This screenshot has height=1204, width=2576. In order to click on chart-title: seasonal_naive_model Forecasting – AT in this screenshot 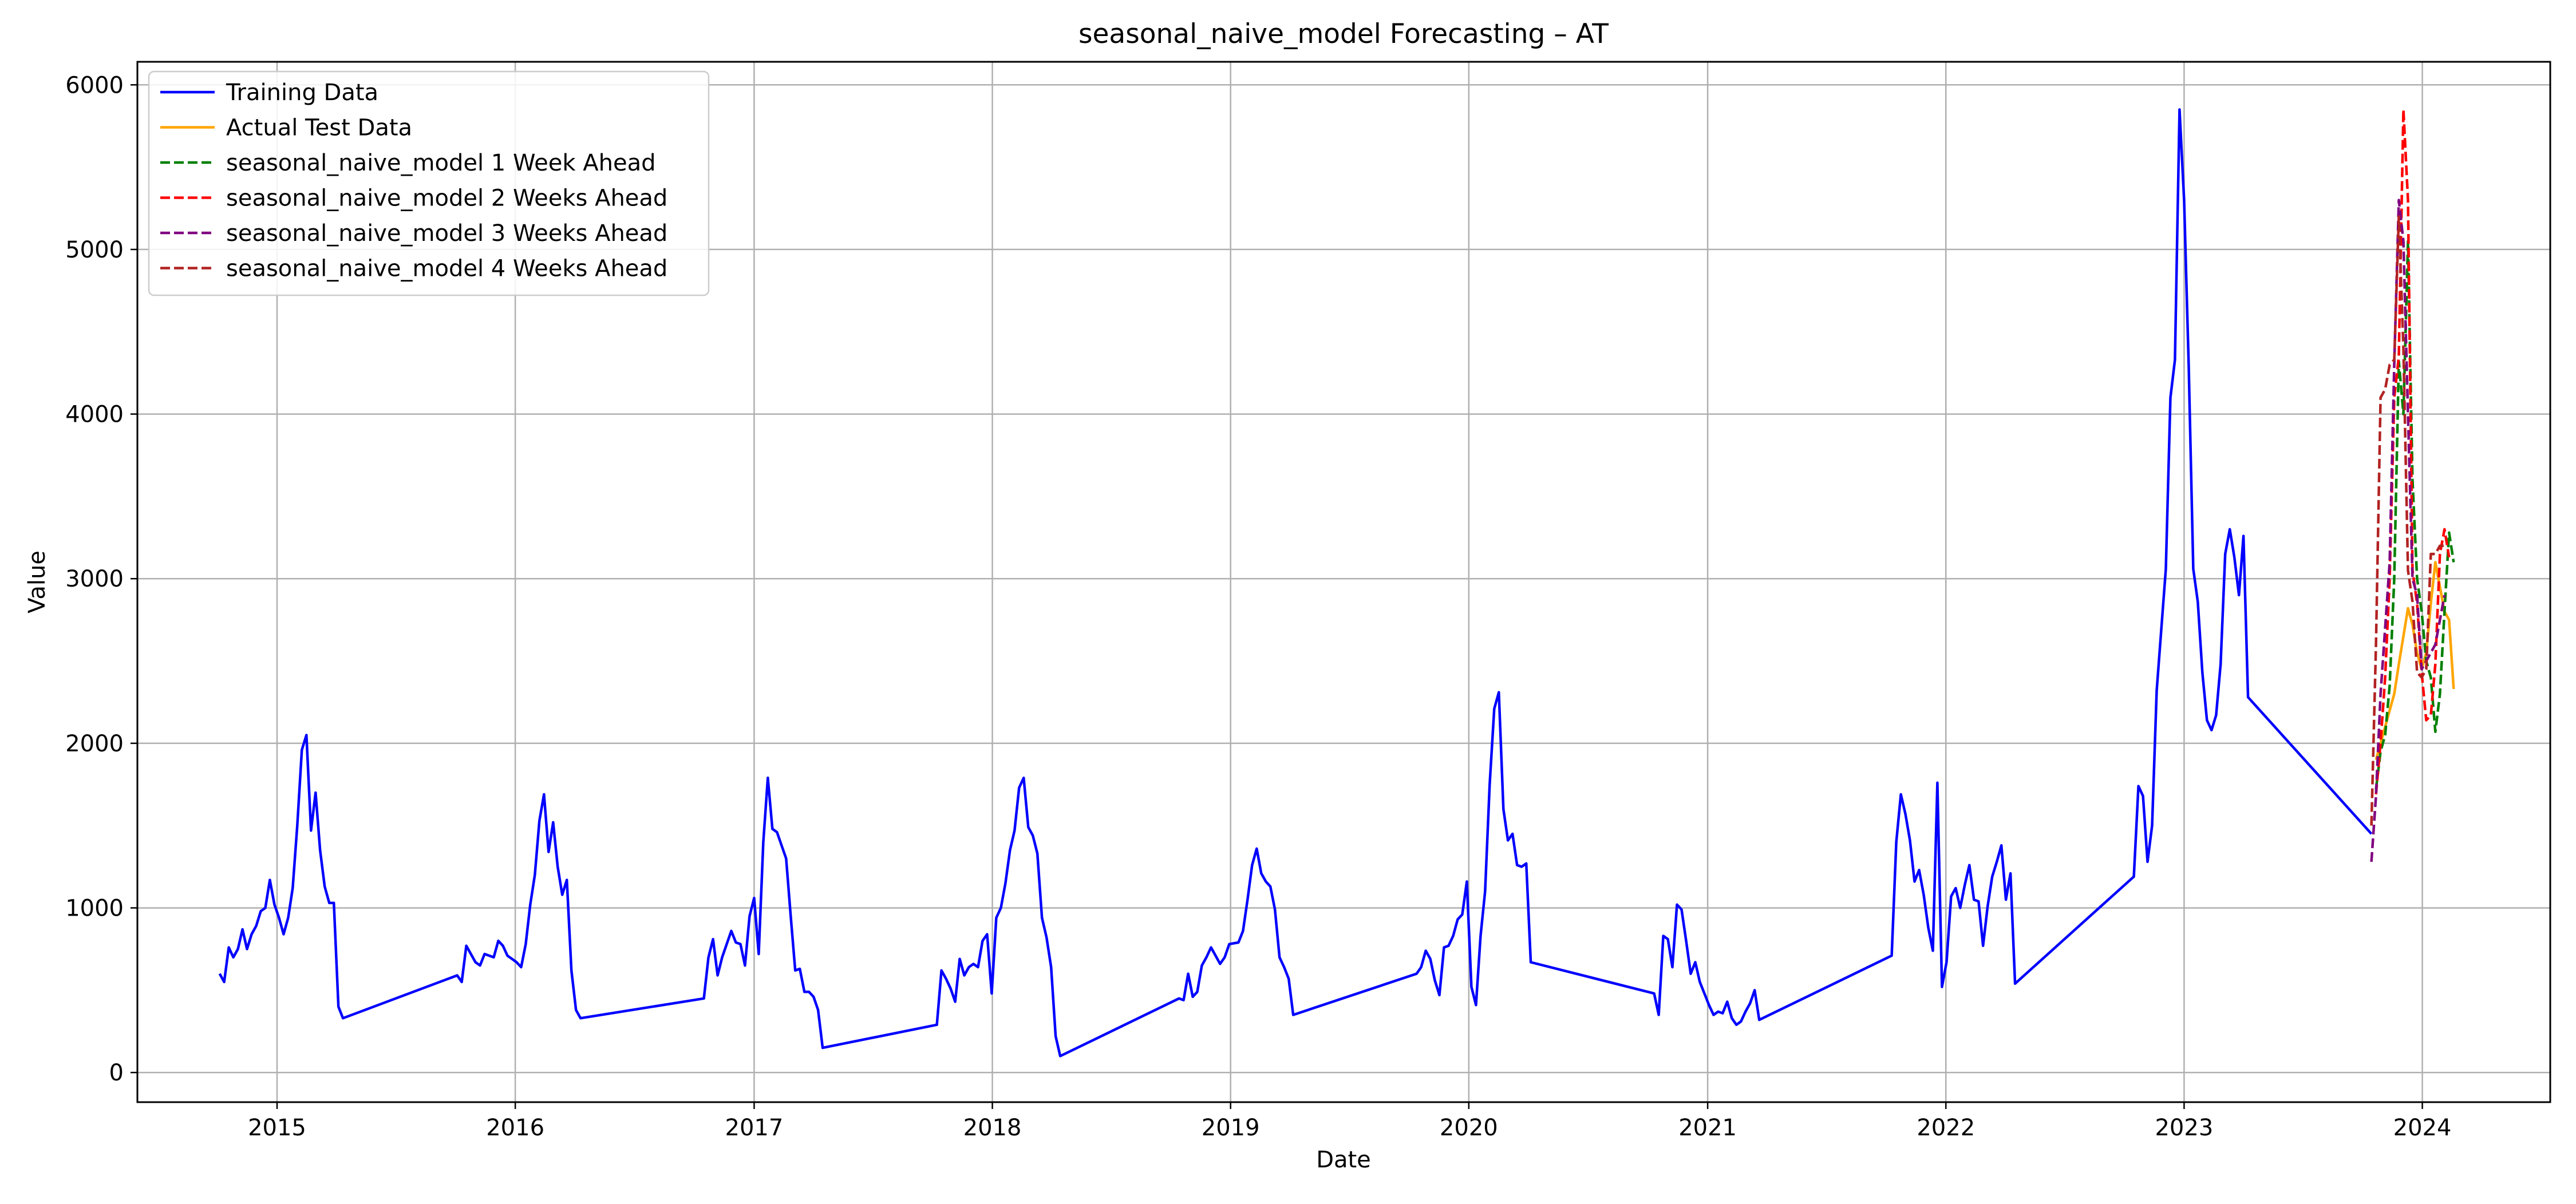, I will do `click(1343, 34)`.